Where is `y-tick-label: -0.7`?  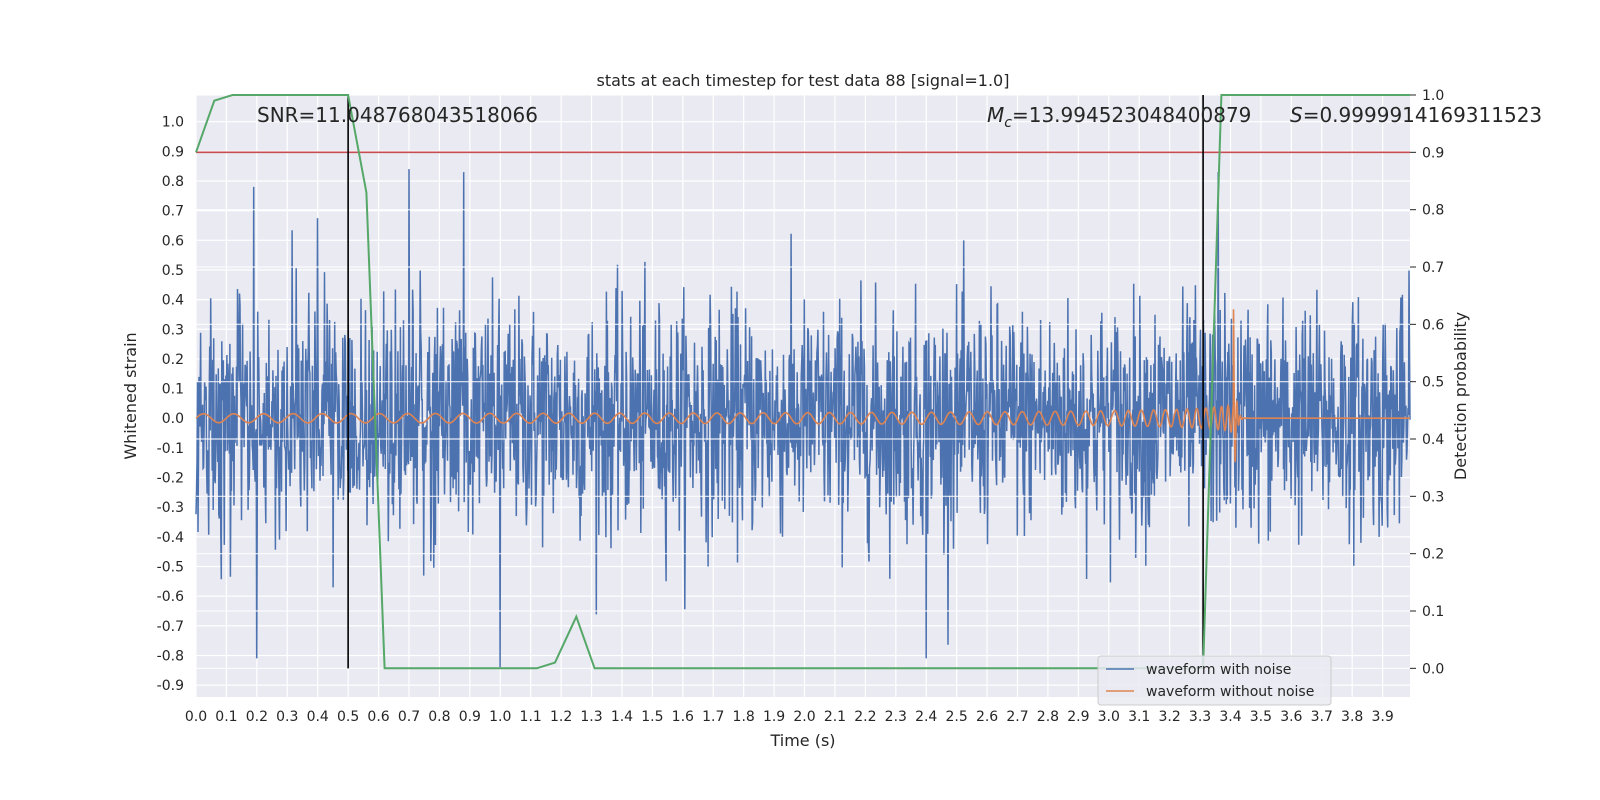
y-tick-label: -0.7 is located at coordinates (170, 627).